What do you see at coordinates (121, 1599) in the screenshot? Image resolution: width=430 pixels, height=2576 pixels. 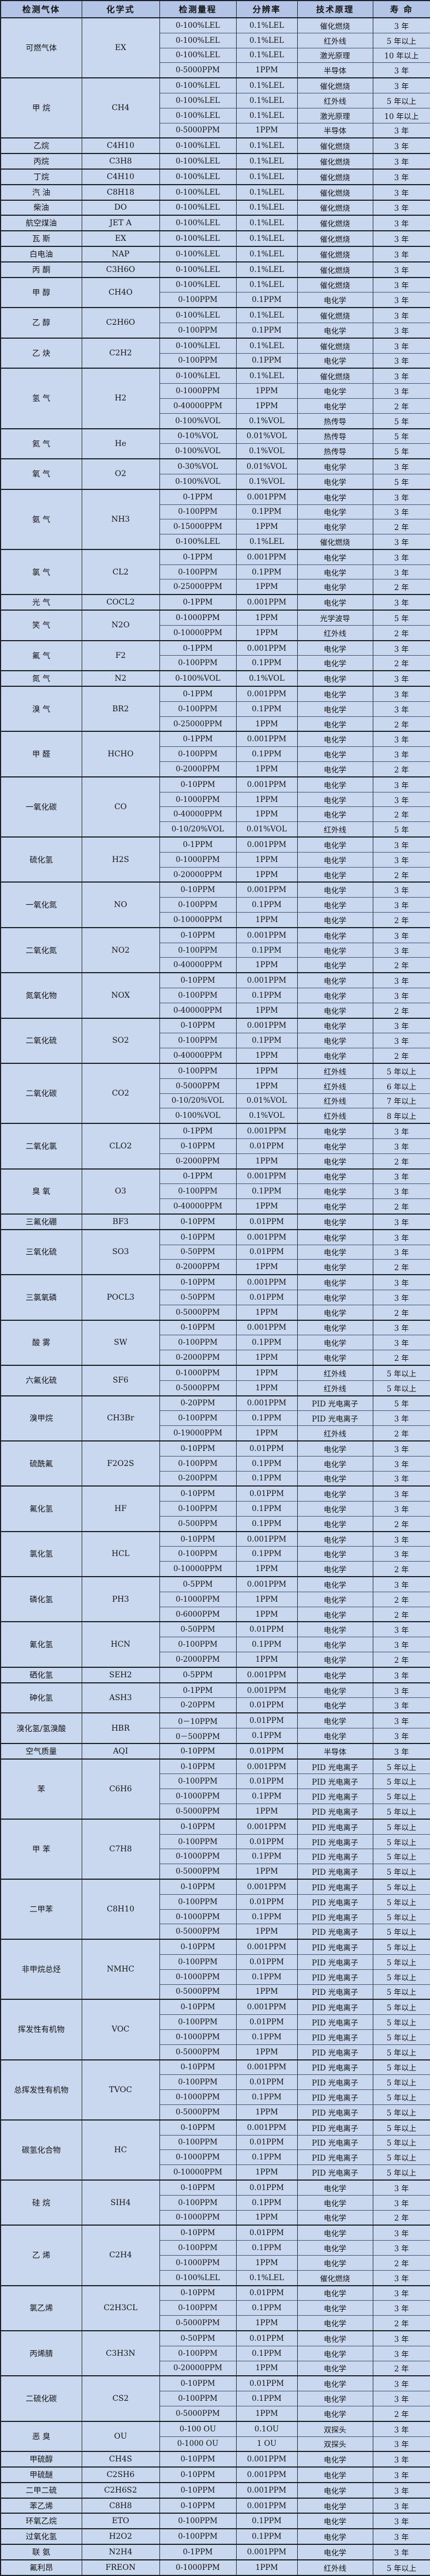 I see `formula-cell: PH3` at bounding box center [121, 1599].